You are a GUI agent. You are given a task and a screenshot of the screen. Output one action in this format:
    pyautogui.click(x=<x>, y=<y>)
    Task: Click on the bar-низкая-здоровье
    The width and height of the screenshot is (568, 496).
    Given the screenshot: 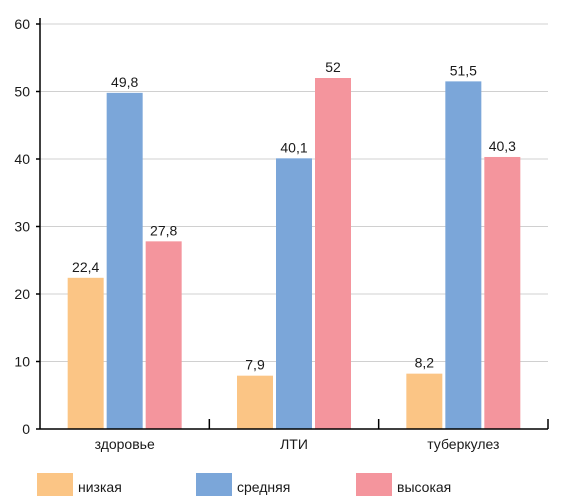 What is the action you would take?
    pyautogui.click(x=85, y=353)
    